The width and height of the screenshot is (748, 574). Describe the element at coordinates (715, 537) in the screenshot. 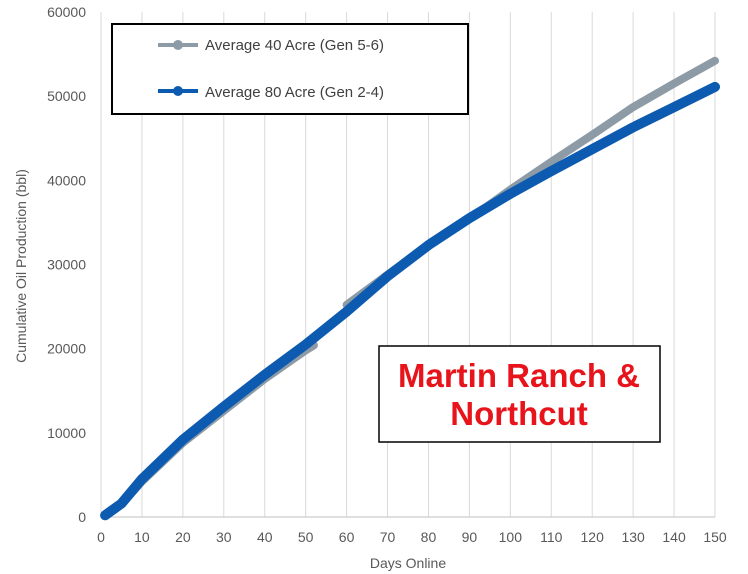

I see `x-tick-label: 150` at that location.